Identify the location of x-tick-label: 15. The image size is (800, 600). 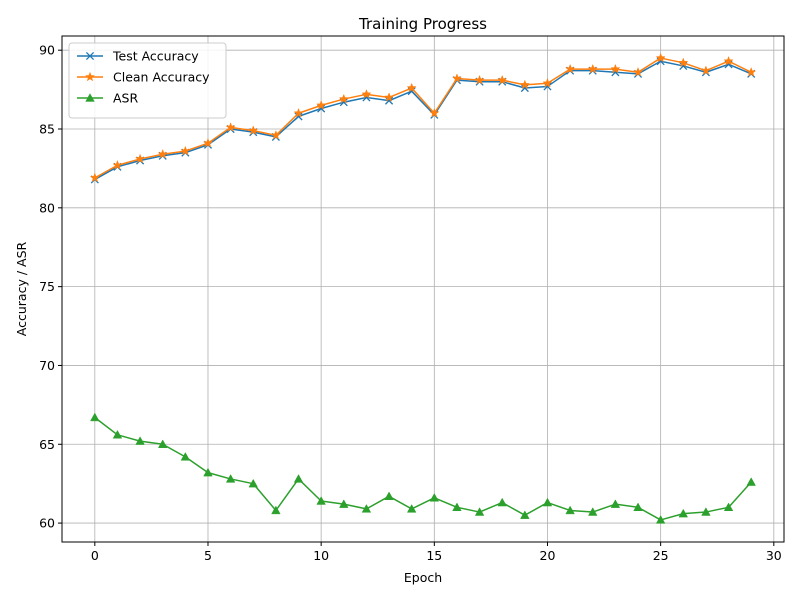
(434, 555).